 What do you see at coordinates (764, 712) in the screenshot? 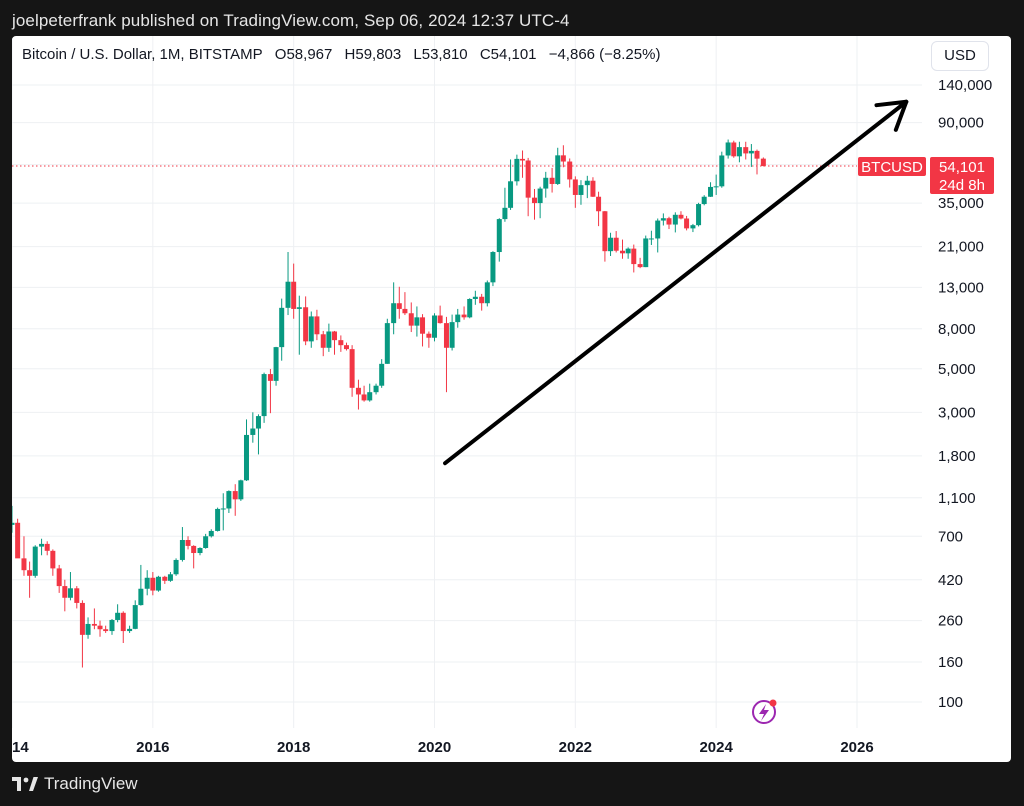
I see `lightning-icon` at bounding box center [764, 712].